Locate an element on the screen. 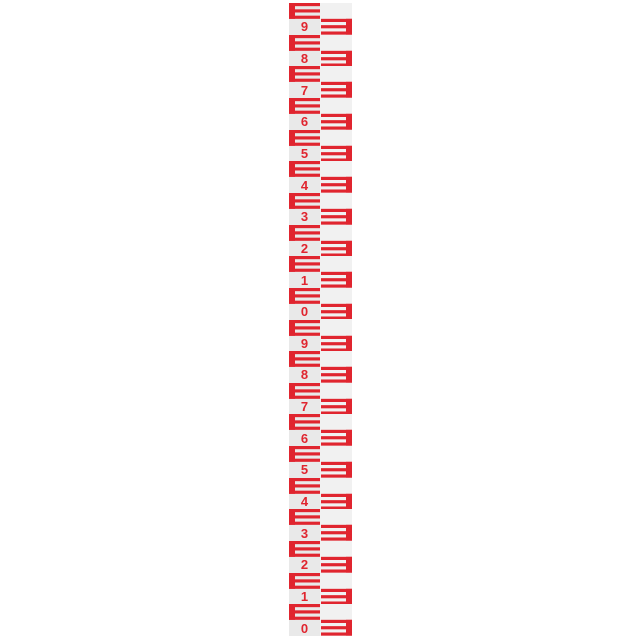 This screenshot has width=640, height=640. gauge-unit: 8 is located at coordinates (320, 50).